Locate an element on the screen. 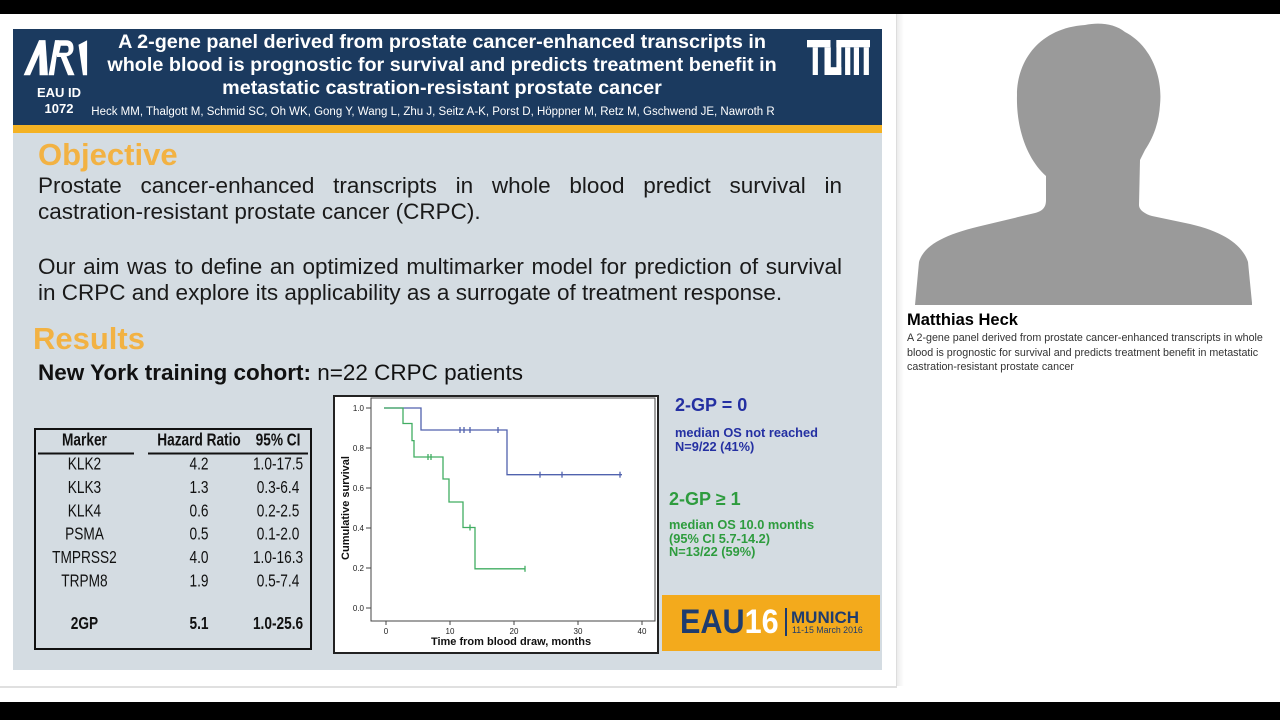 The image size is (1280, 720). svg-text: 4.2 is located at coordinates (198, 464).